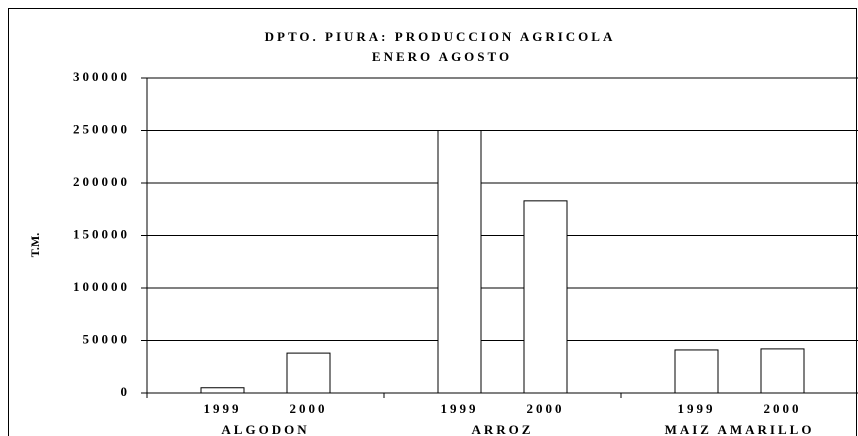  What do you see at coordinates (107, 338) in the screenshot?
I see `y-tick-label: 50000` at bounding box center [107, 338].